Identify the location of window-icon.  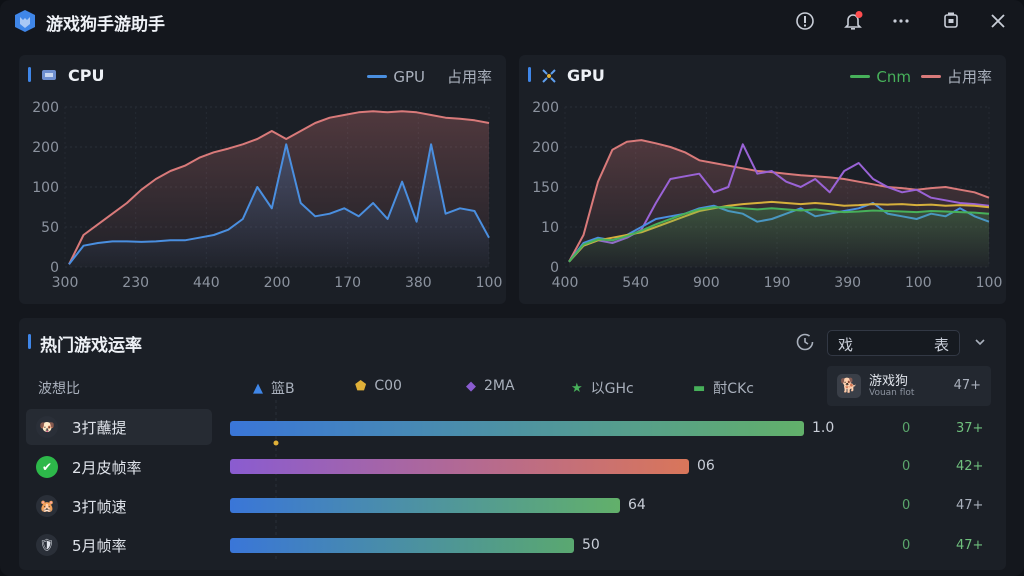
(951, 21).